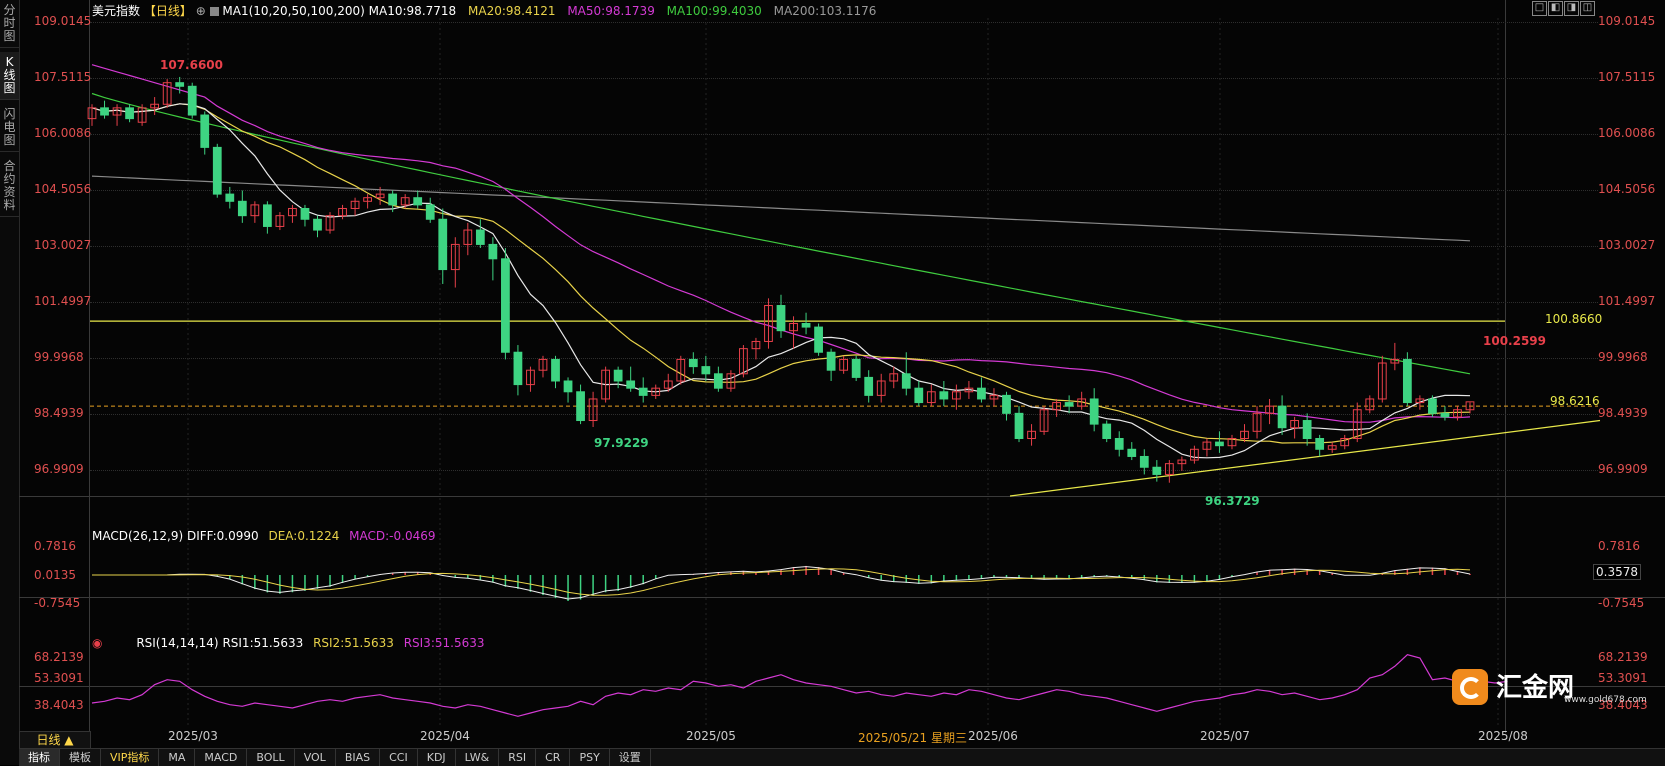  What do you see at coordinates (553, 757) in the screenshot?
I see `bottom-tab-12: CR` at bounding box center [553, 757].